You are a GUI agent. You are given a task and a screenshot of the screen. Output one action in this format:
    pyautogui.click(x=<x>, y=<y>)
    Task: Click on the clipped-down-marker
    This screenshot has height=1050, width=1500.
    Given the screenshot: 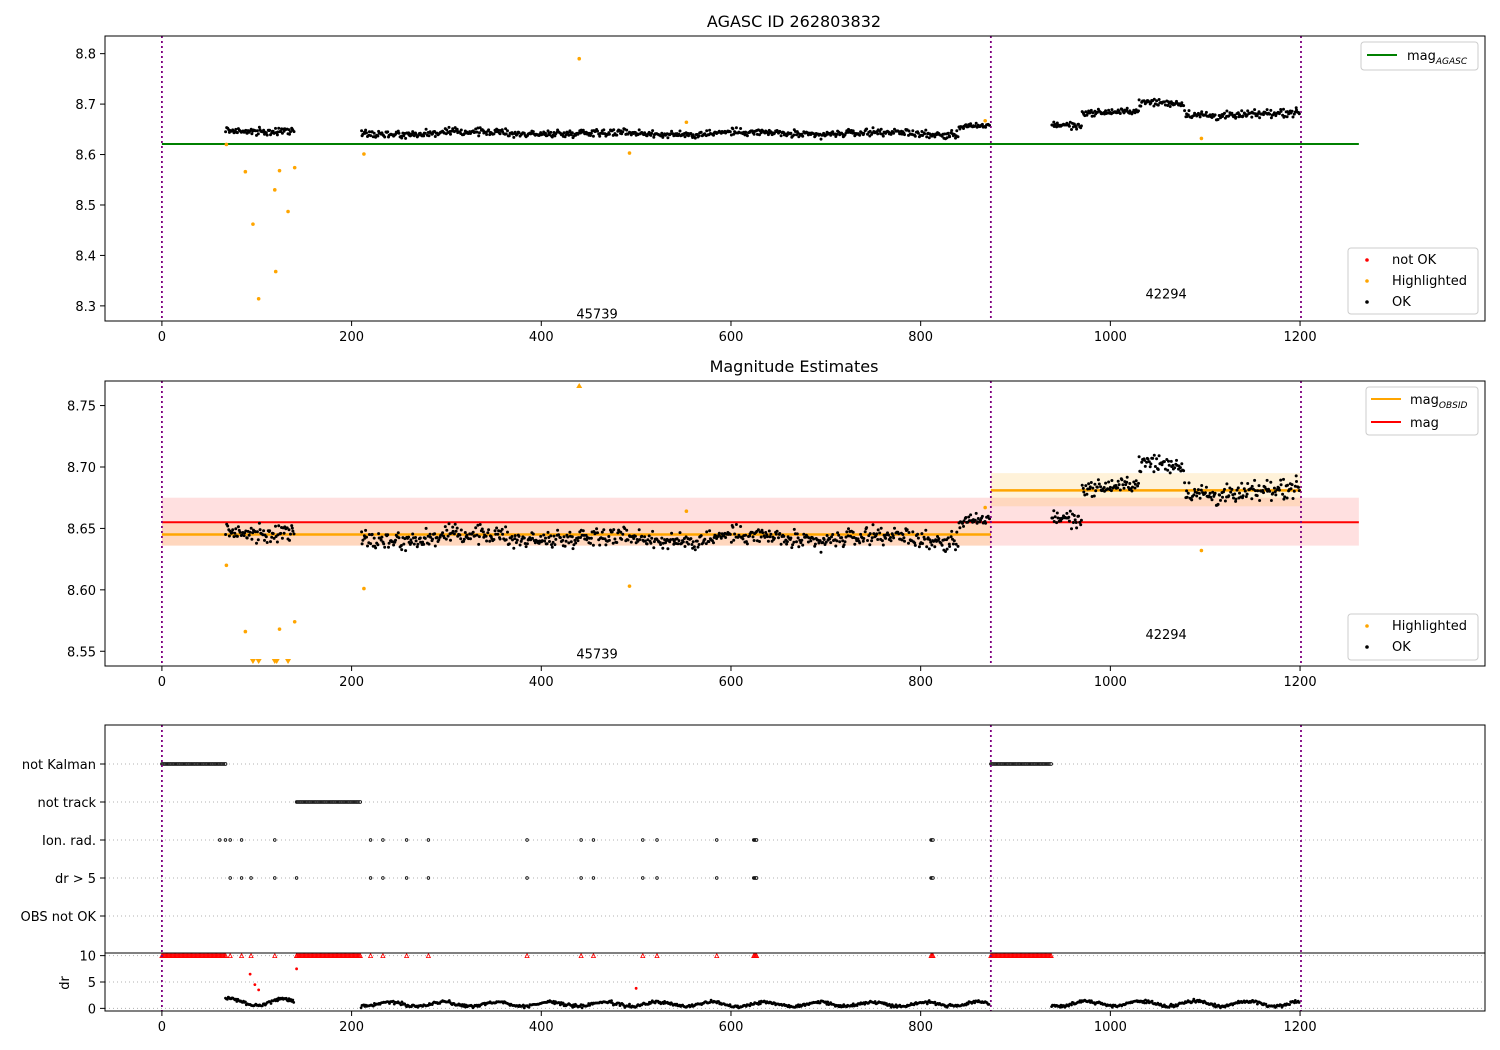 What is the action you would take?
    pyautogui.click(x=258, y=661)
    